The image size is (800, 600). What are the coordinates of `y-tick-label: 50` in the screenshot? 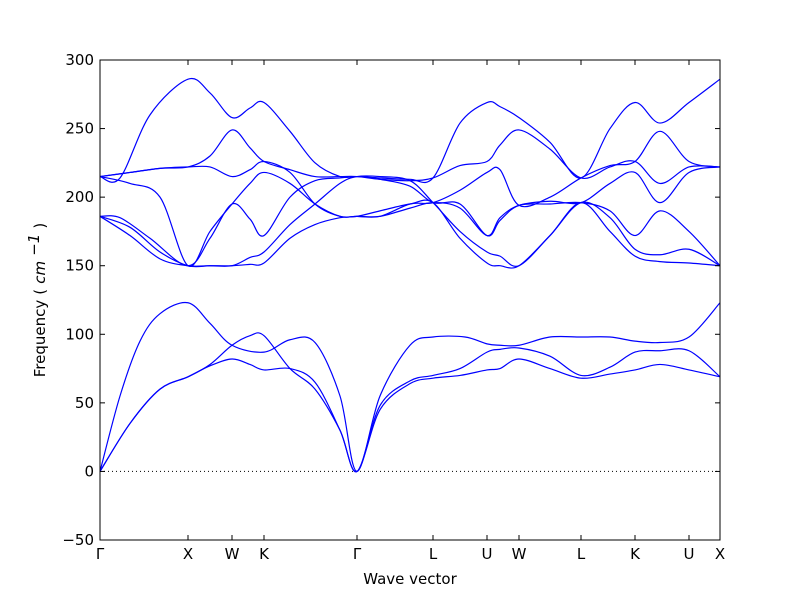 It's located at (84, 403).